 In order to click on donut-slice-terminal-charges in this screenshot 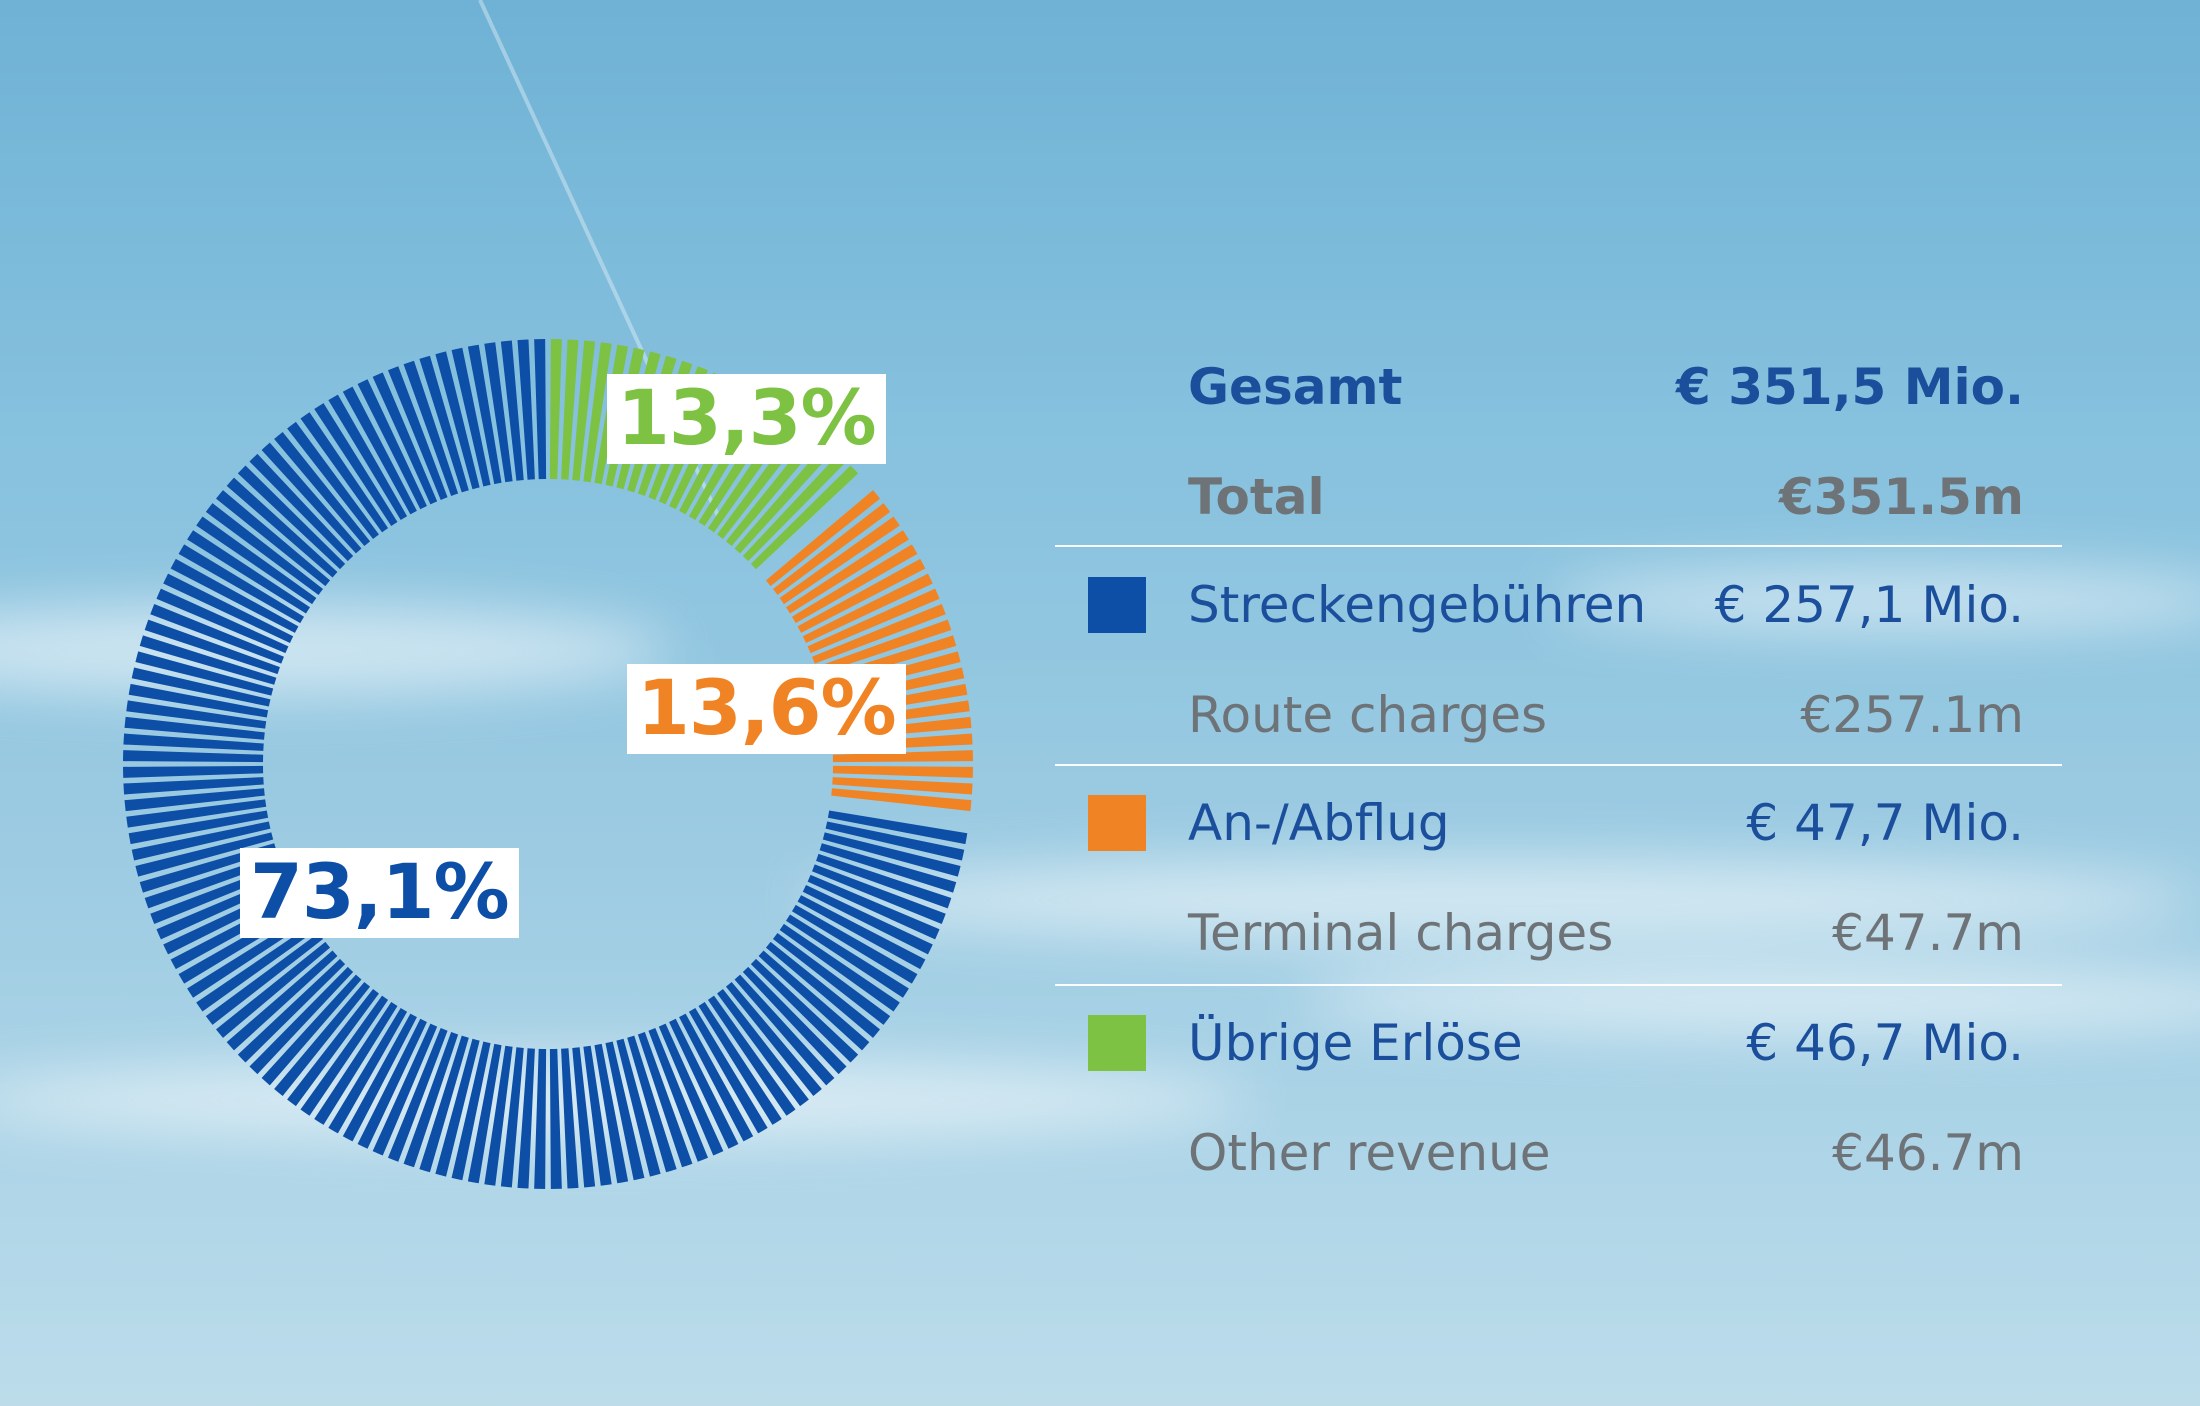, I will do `click(869, 651)`.